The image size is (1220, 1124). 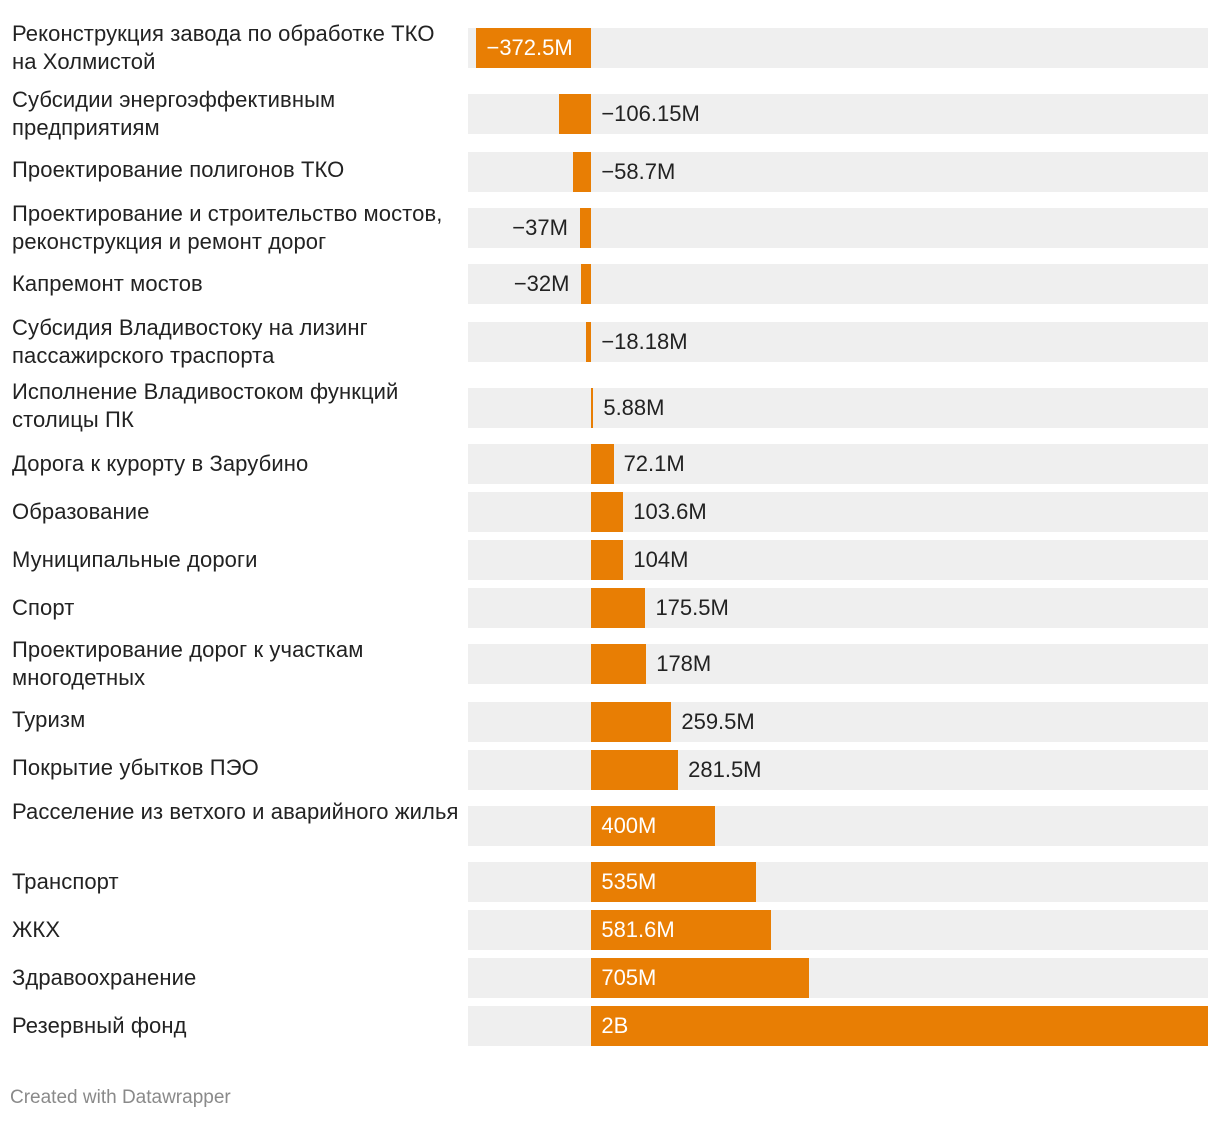 I want to click on value-label: 259.5M, so click(x=718, y=721).